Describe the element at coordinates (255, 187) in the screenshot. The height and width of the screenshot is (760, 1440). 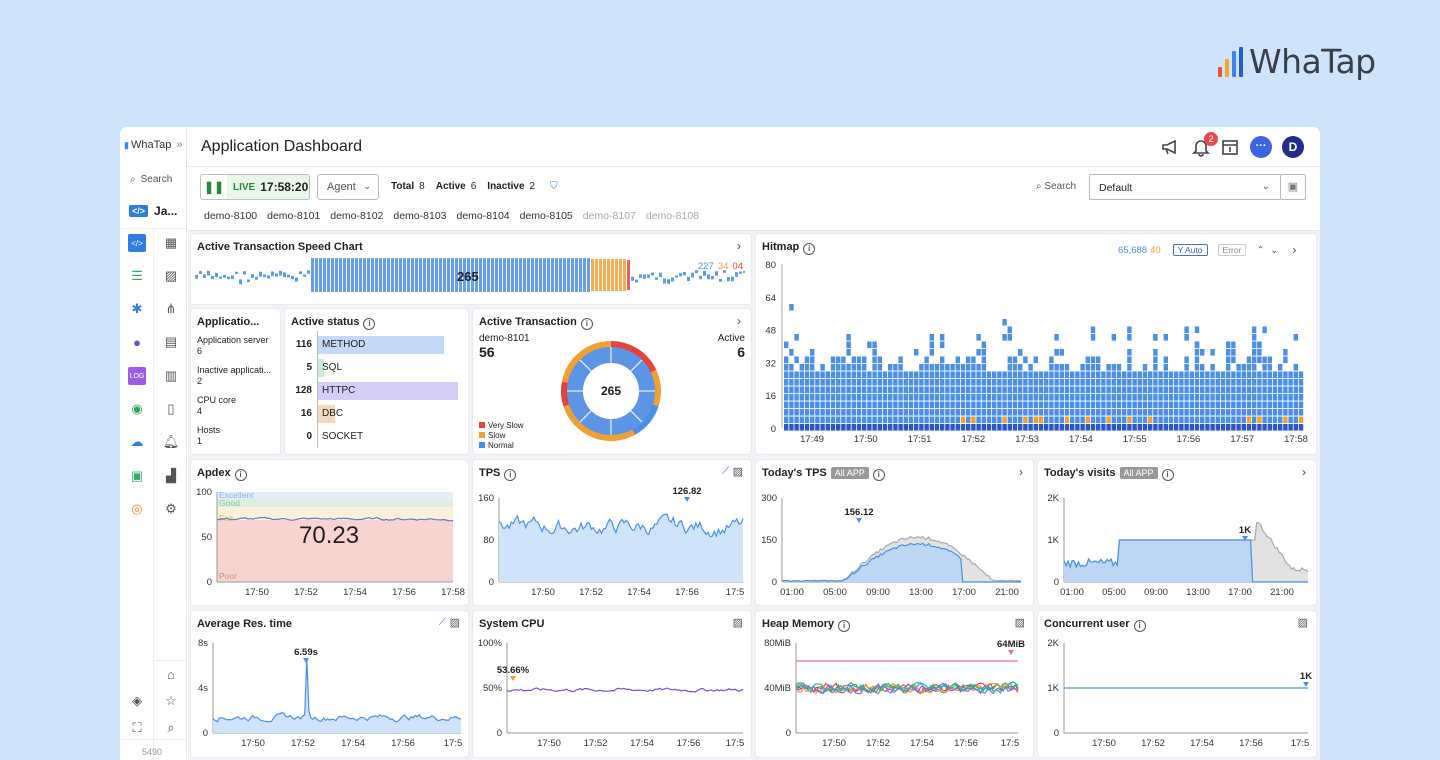
I see `live-toggle: ❚❚ LIVE 17:58:20` at that location.